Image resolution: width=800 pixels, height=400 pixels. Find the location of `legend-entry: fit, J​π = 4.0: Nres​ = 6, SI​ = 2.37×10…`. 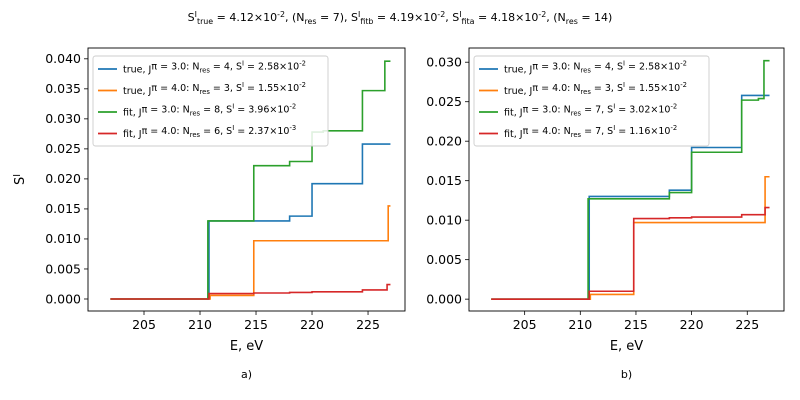

legend-entry: fit, J​π = 4.0: Nres​ = 6, SI​ = 2.37×10… is located at coordinates (209, 132).